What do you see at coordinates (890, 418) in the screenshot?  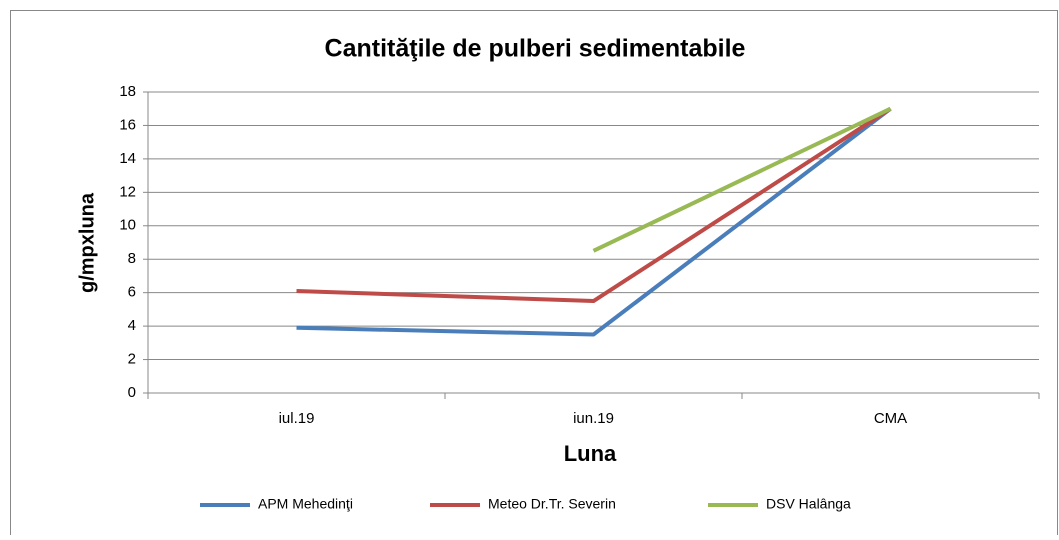 I see `x-tick-label: CMA` at bounding box center [890, 418].